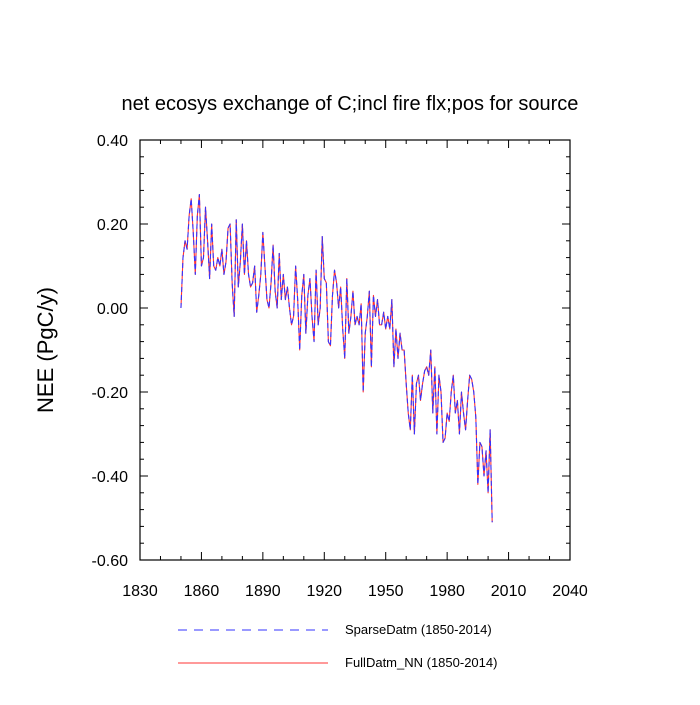 This screenshot has width=700, height=705. I want to click on x-tick-label: 1890, so click(263, 591).